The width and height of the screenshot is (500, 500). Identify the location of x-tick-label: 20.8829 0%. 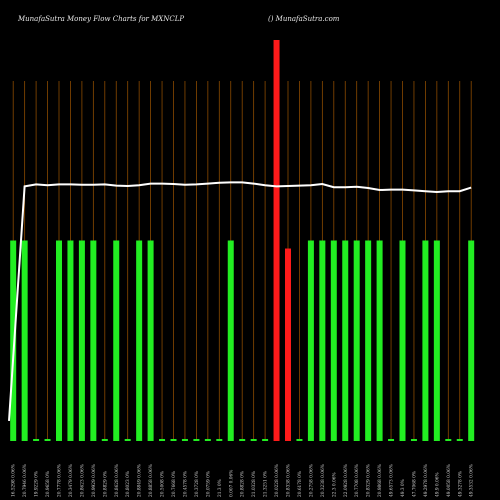
(105, 484).